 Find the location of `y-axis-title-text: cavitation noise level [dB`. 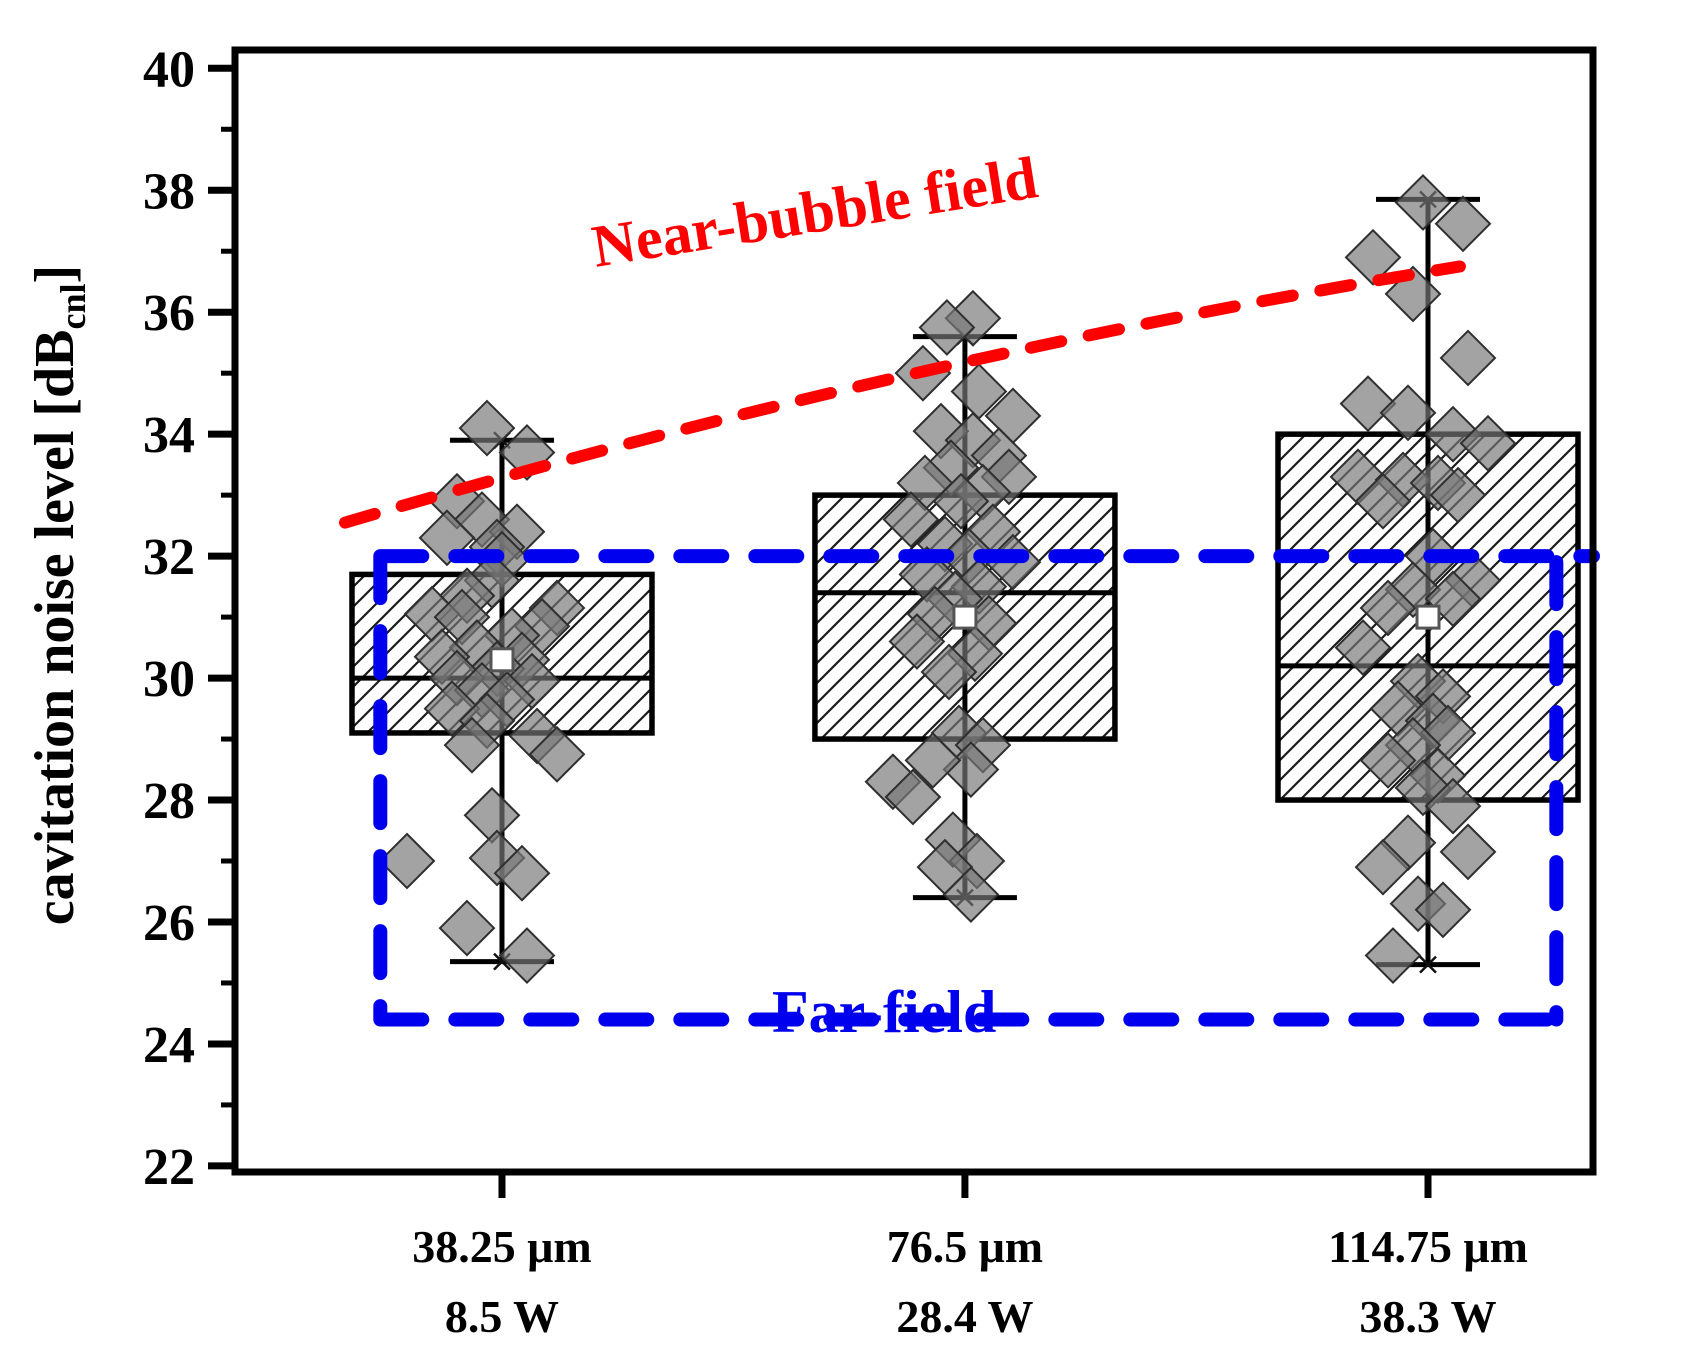

y-axis-title-text: cavitation noise level [dB is located at coordinates (55, 627).